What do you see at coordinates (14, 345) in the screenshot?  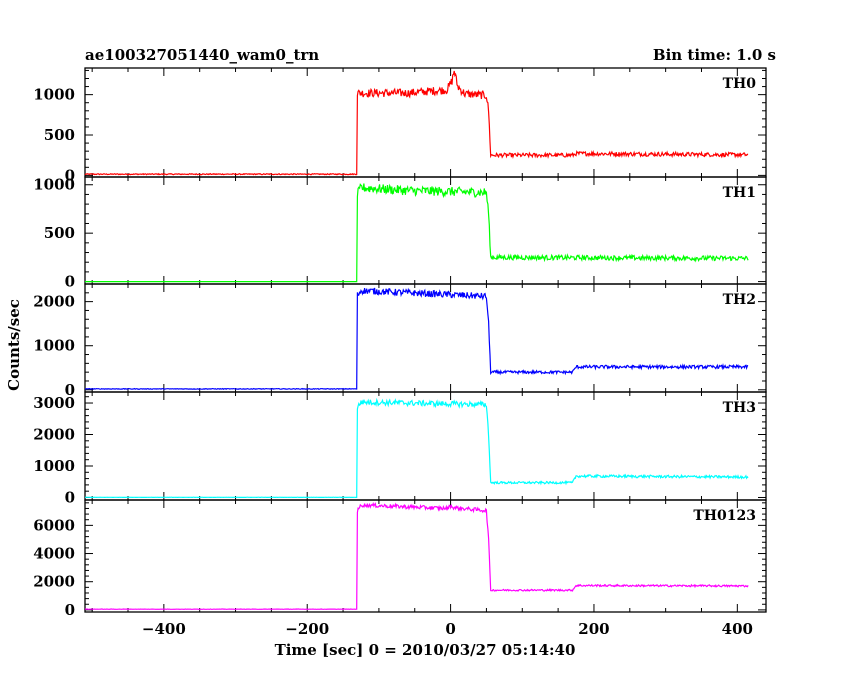 I see `y-axis-label: Counts/sec` at bounding box center [14, 345].